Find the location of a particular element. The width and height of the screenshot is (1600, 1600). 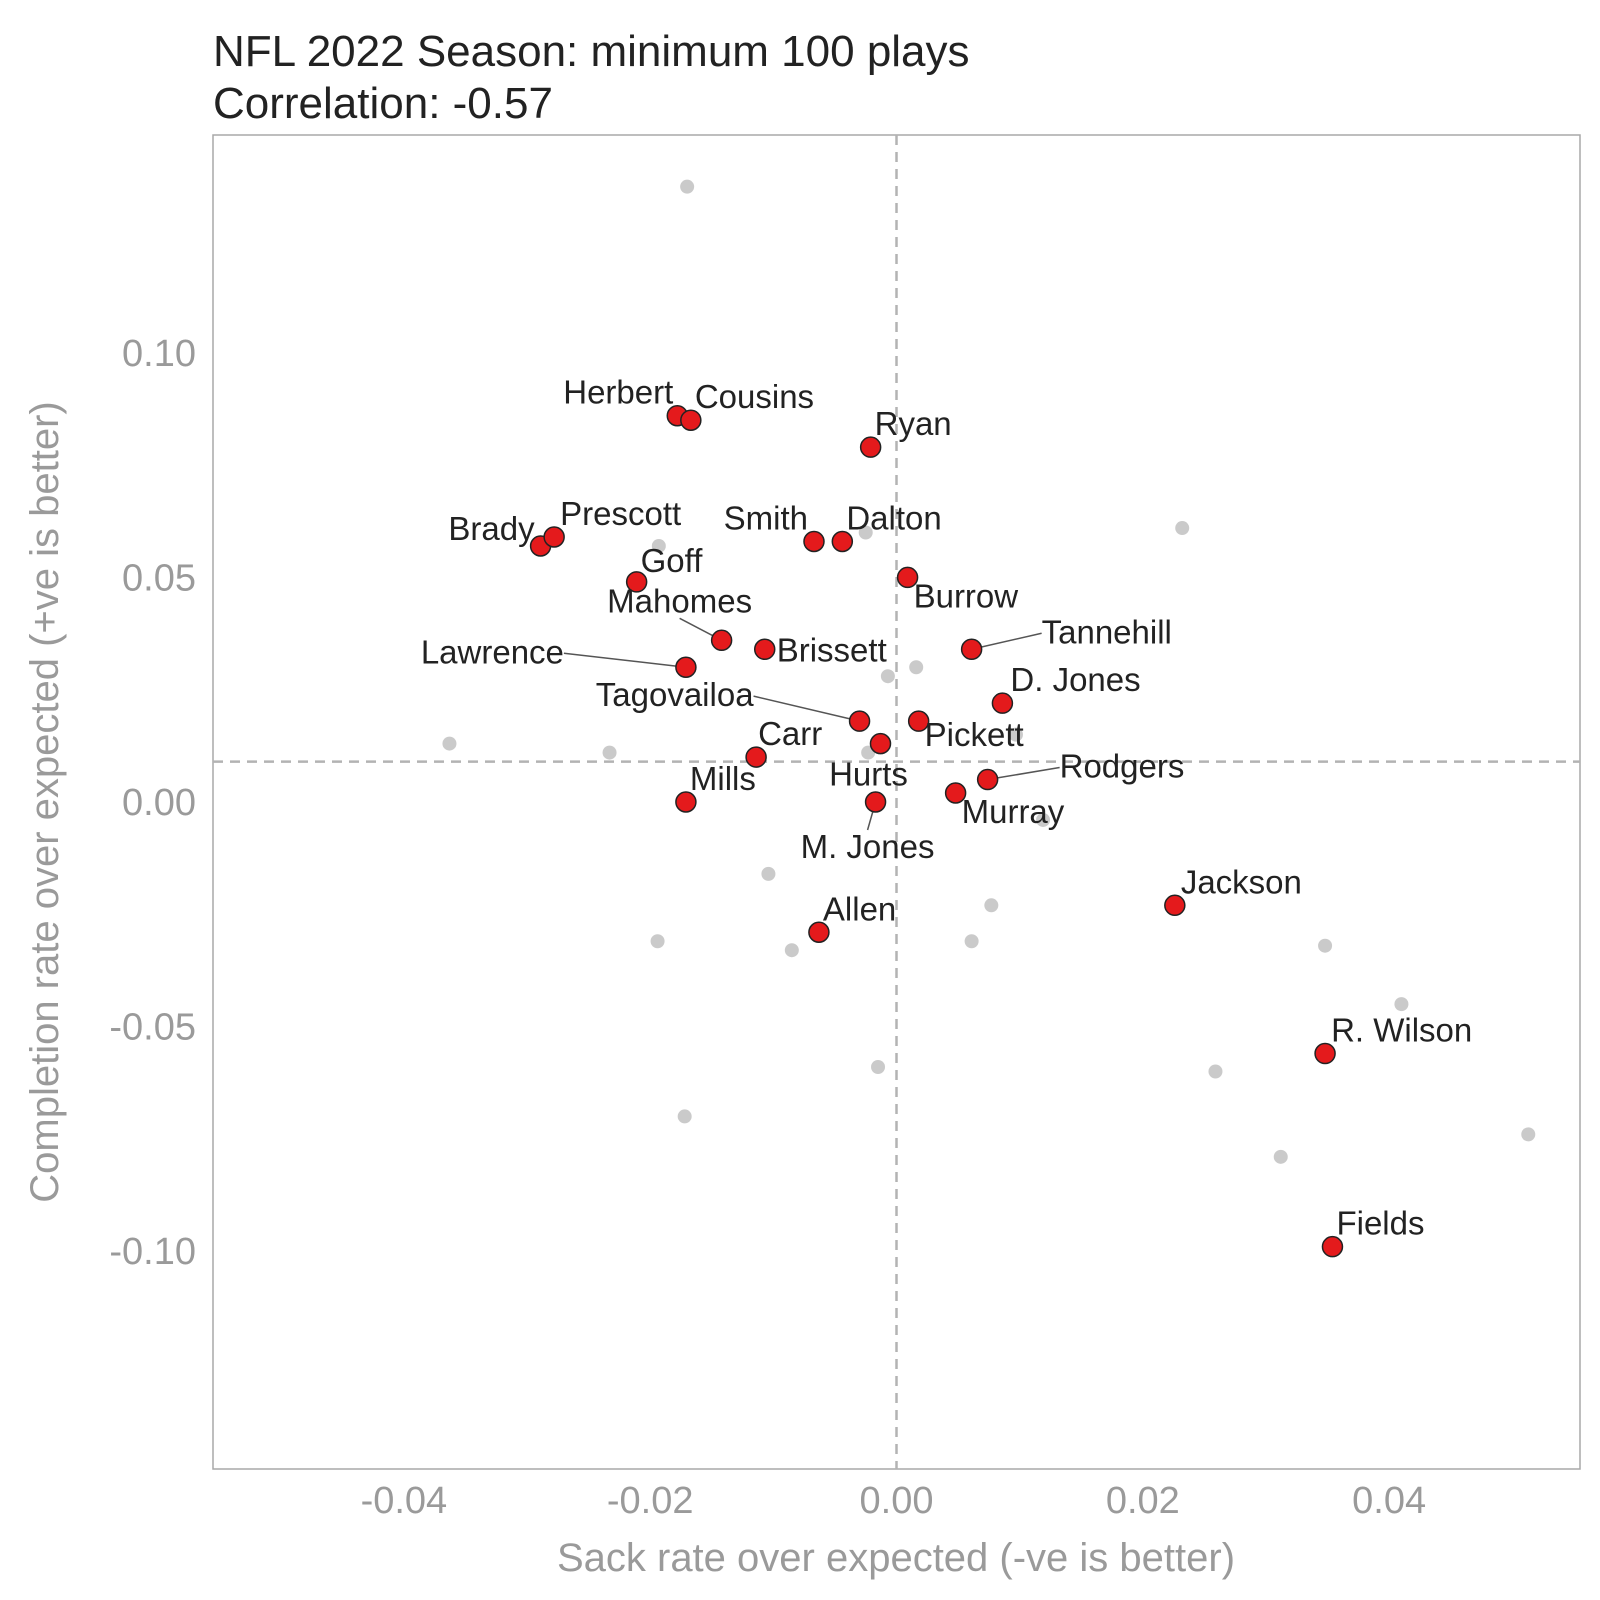

point-label: Jackson is located at coordinates (1241, 881).